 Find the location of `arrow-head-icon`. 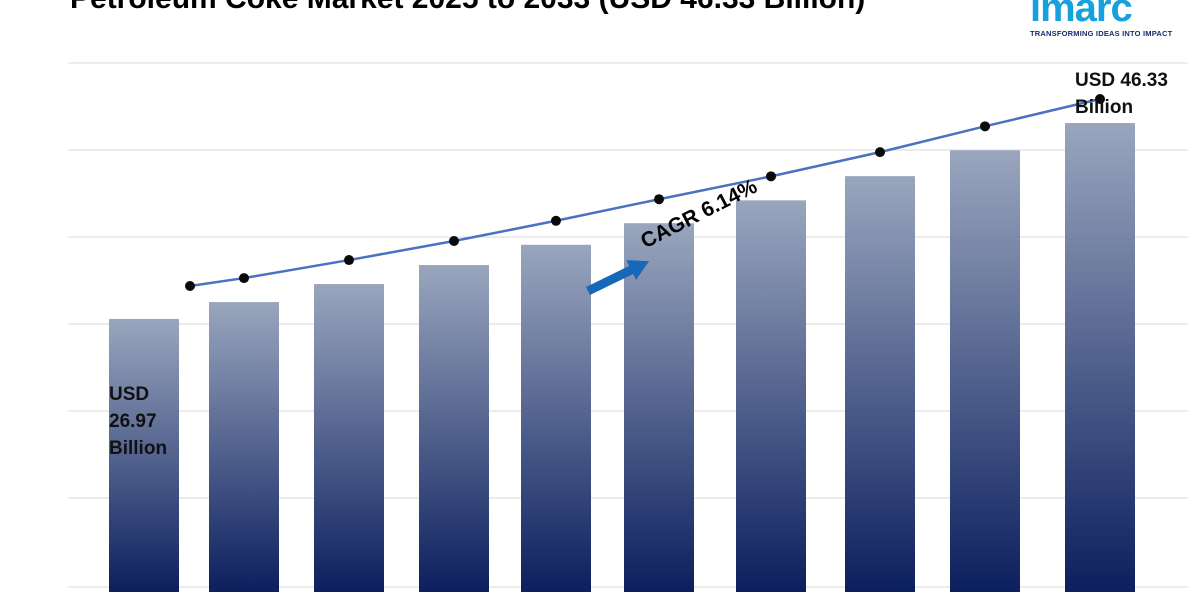

arrow-head-icon is located at coordinates (638, 270).